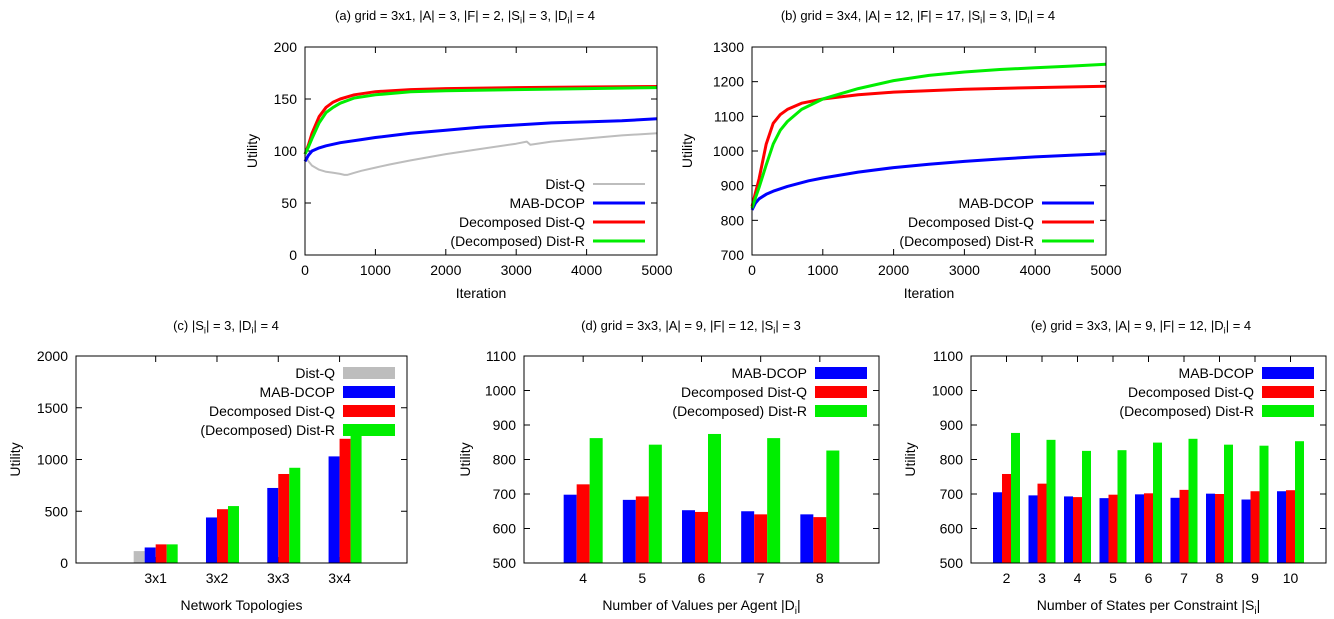 This screenshot has width=1334, height=619. Describe the element at coordinates (1078, 578) in the screenshot. I see `x-tick-label: 4` at that location.